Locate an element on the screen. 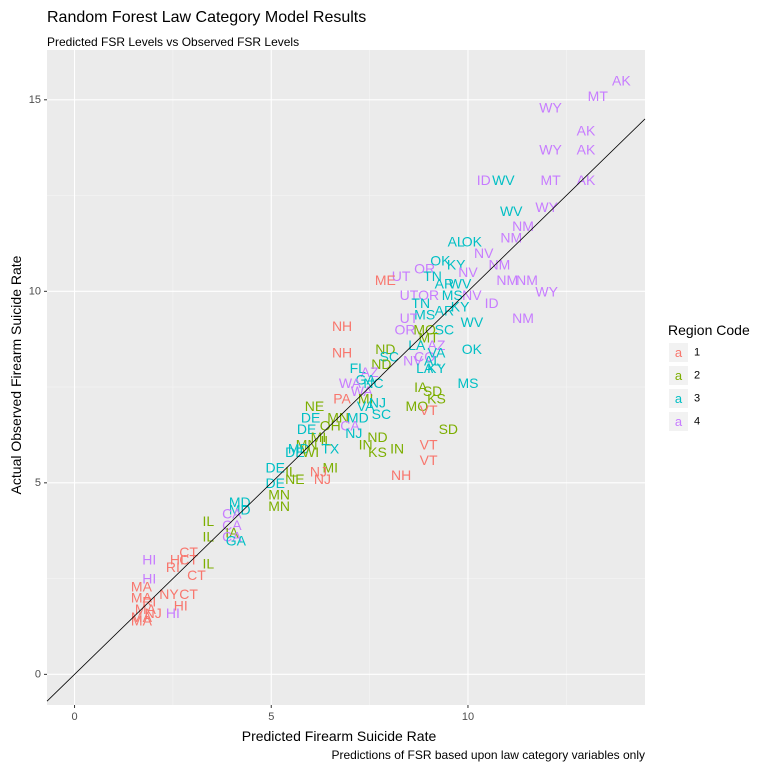  legend-label: 4 is located at coordinates (697, 422).